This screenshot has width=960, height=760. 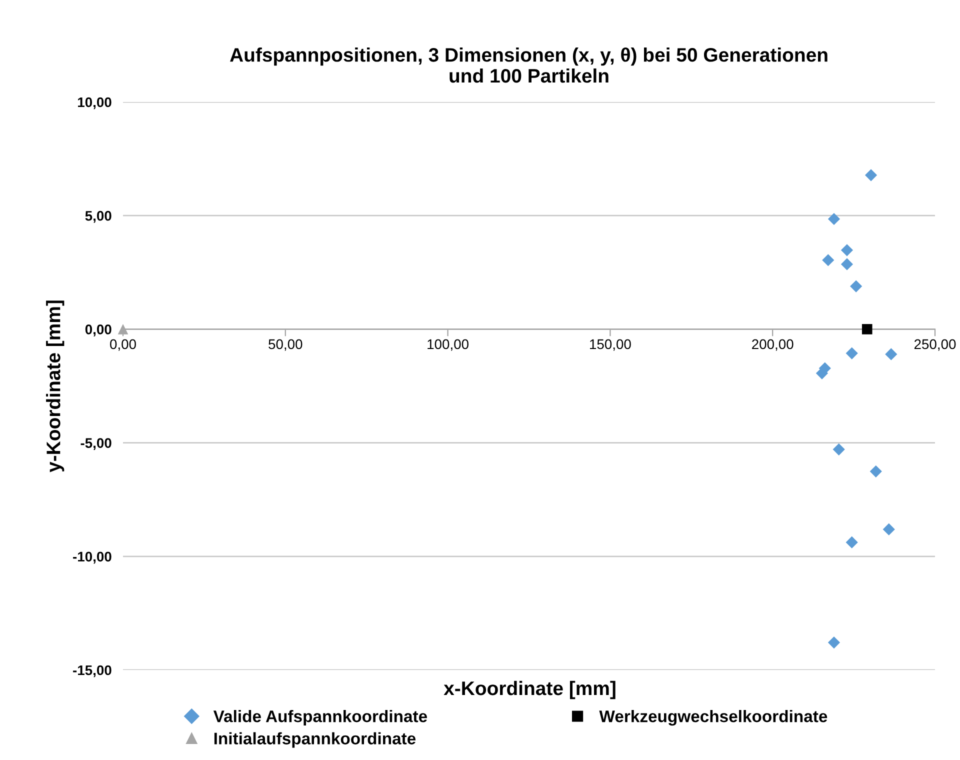 What do you see at coordinates (713, 718) in the screenshot?
I see `legend-label: Werkzeugwechselkoordinate` at bounding box center [713, 718].